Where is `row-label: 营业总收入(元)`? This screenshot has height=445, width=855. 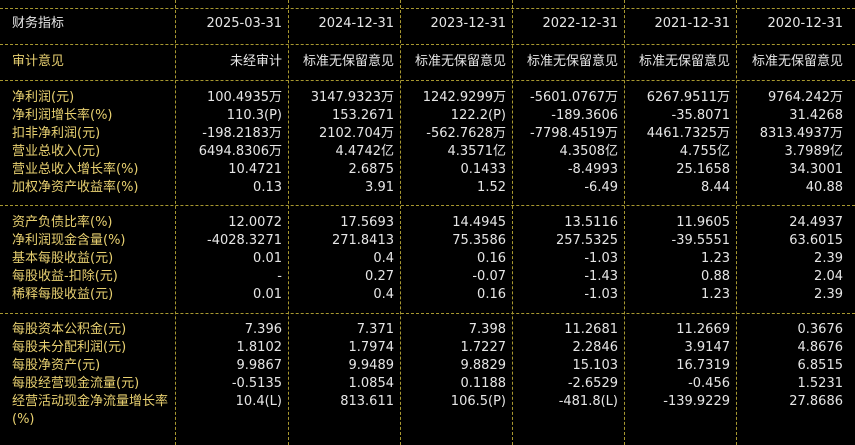
row-label: 营业总收入(元) is located at coordinates (56, 151).